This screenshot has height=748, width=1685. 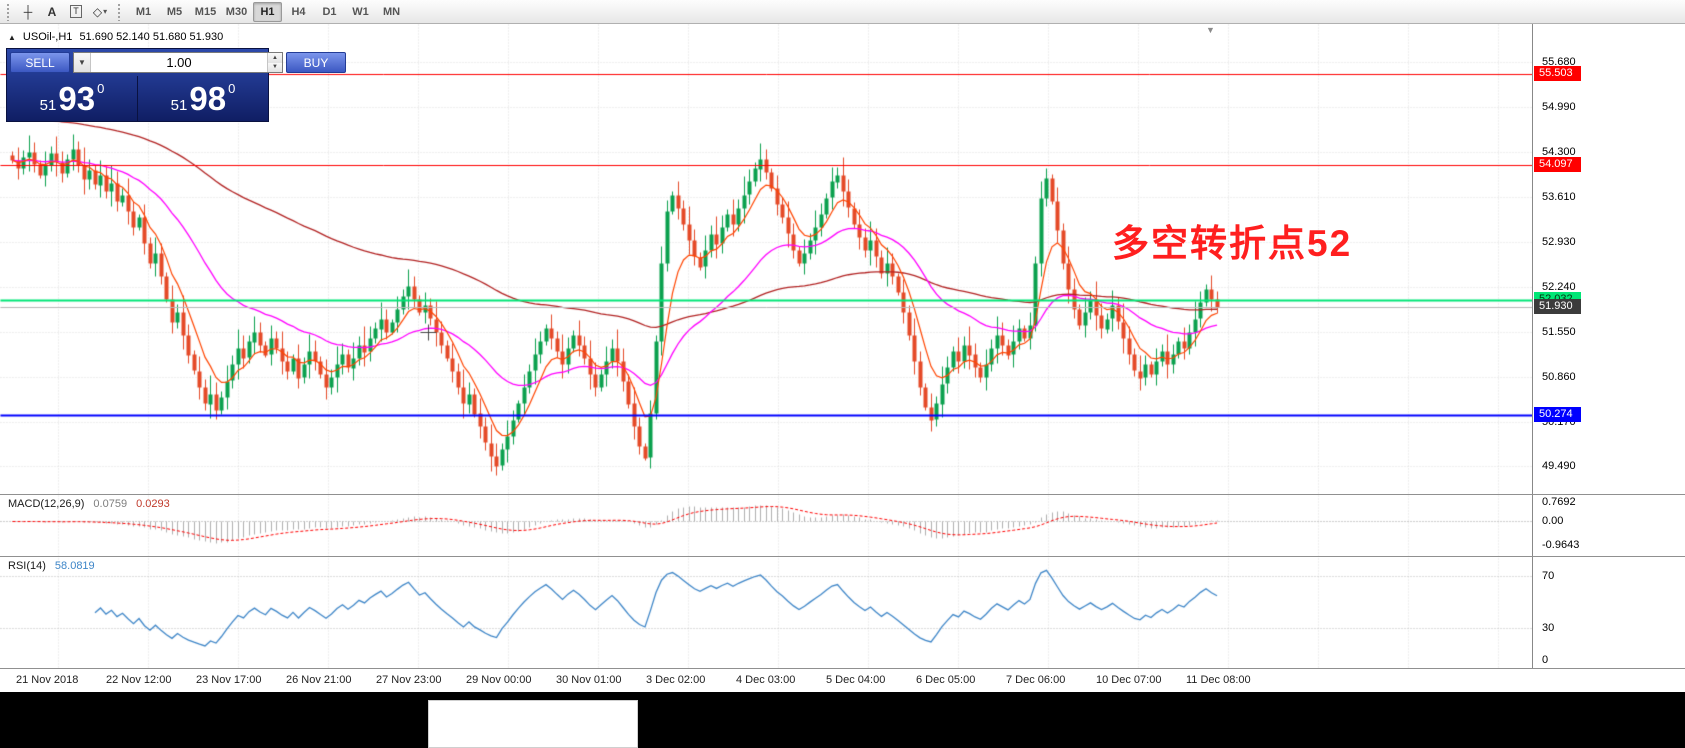 I want to click on macd-signal-value: 0.0293, so click(x=153, y=504).